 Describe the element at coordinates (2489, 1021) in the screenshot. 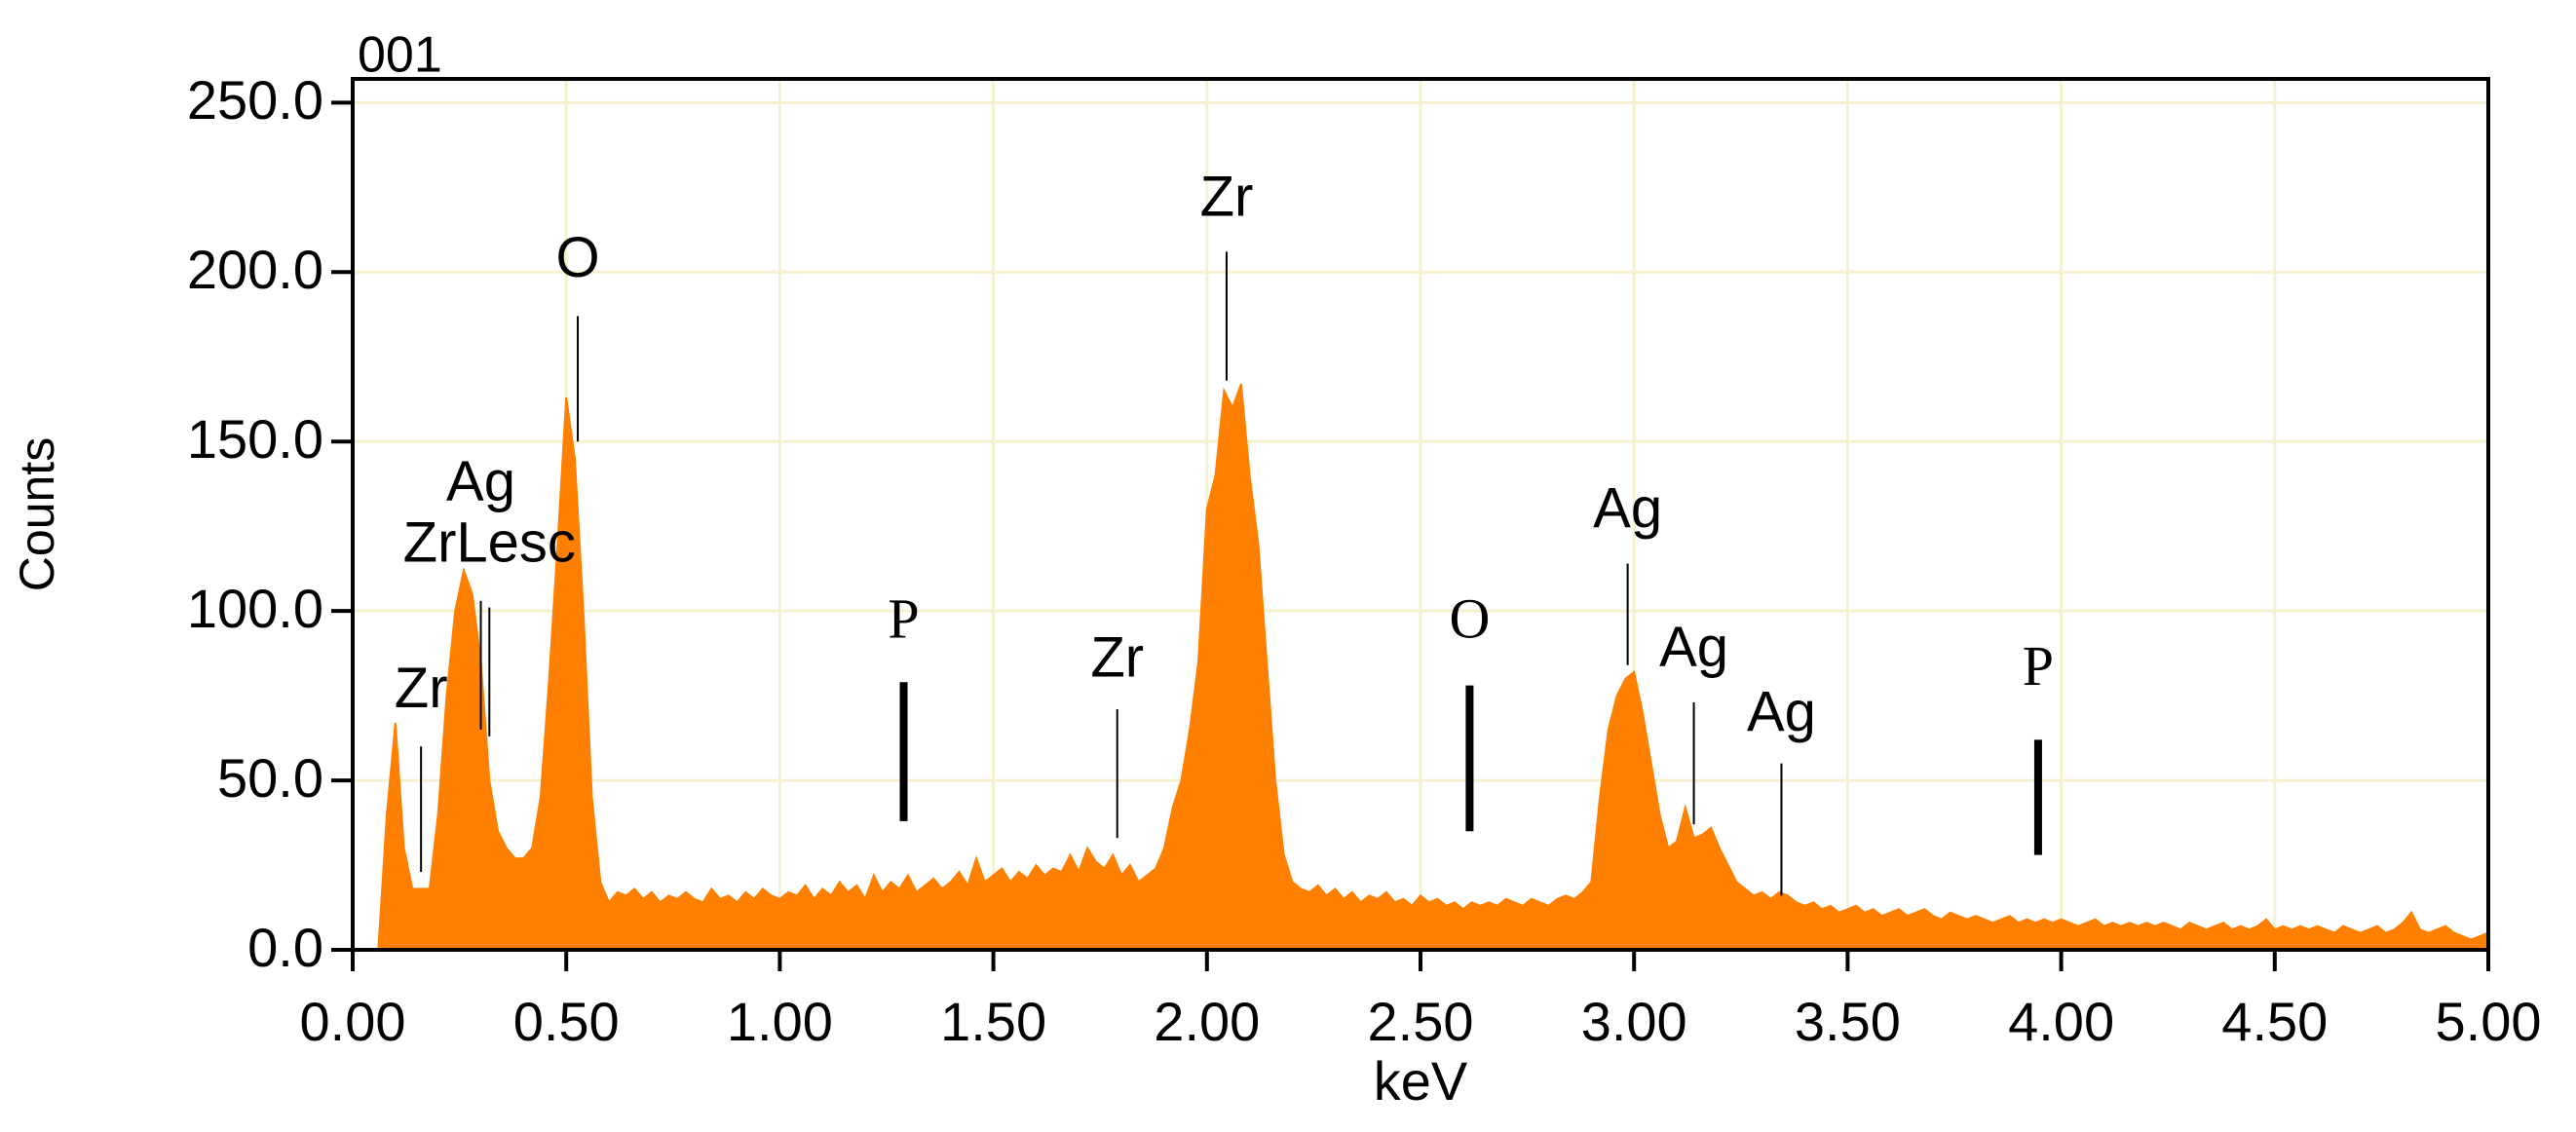

I see `x-tick-label: 5.00` at that location.